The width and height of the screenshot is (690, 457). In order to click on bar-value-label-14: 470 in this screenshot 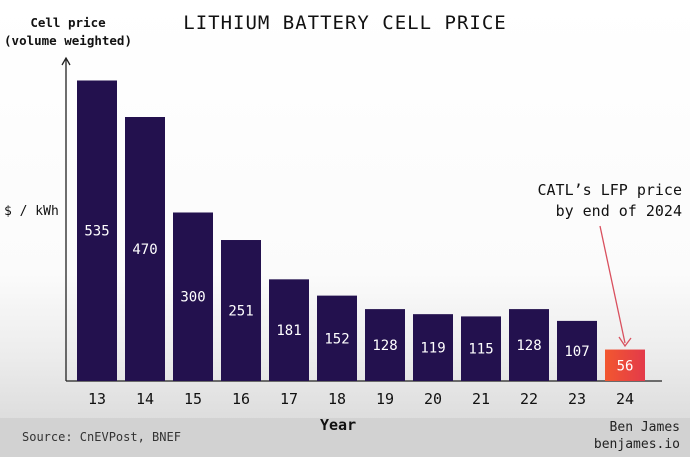, I will do `click(144, 250)`.